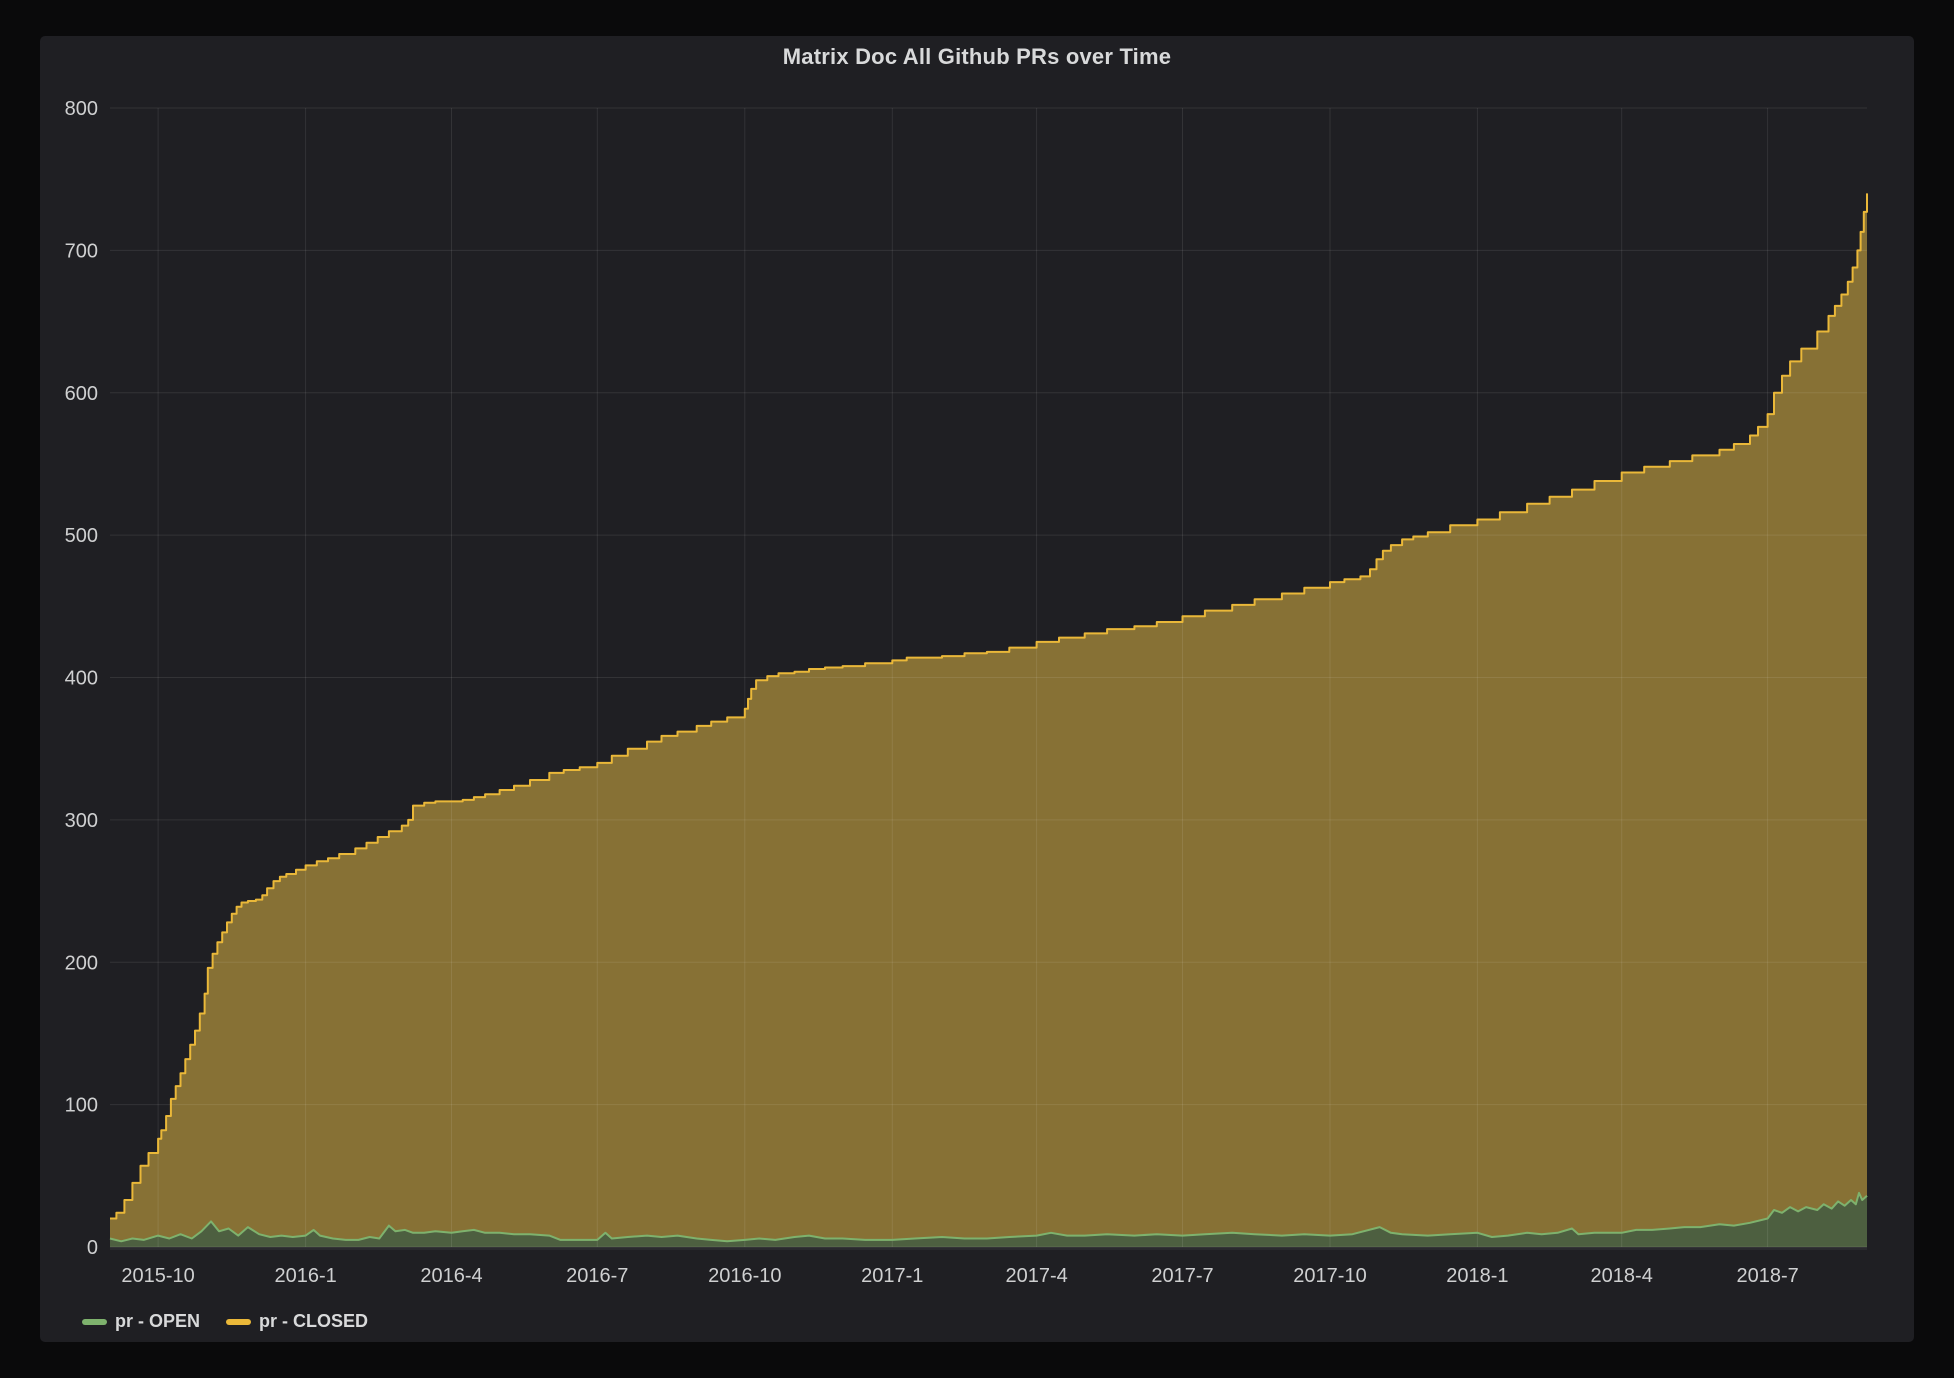  Describe the element at coordinates (988, 1248) in the screenshot. I see `x-axis-line` at that location.